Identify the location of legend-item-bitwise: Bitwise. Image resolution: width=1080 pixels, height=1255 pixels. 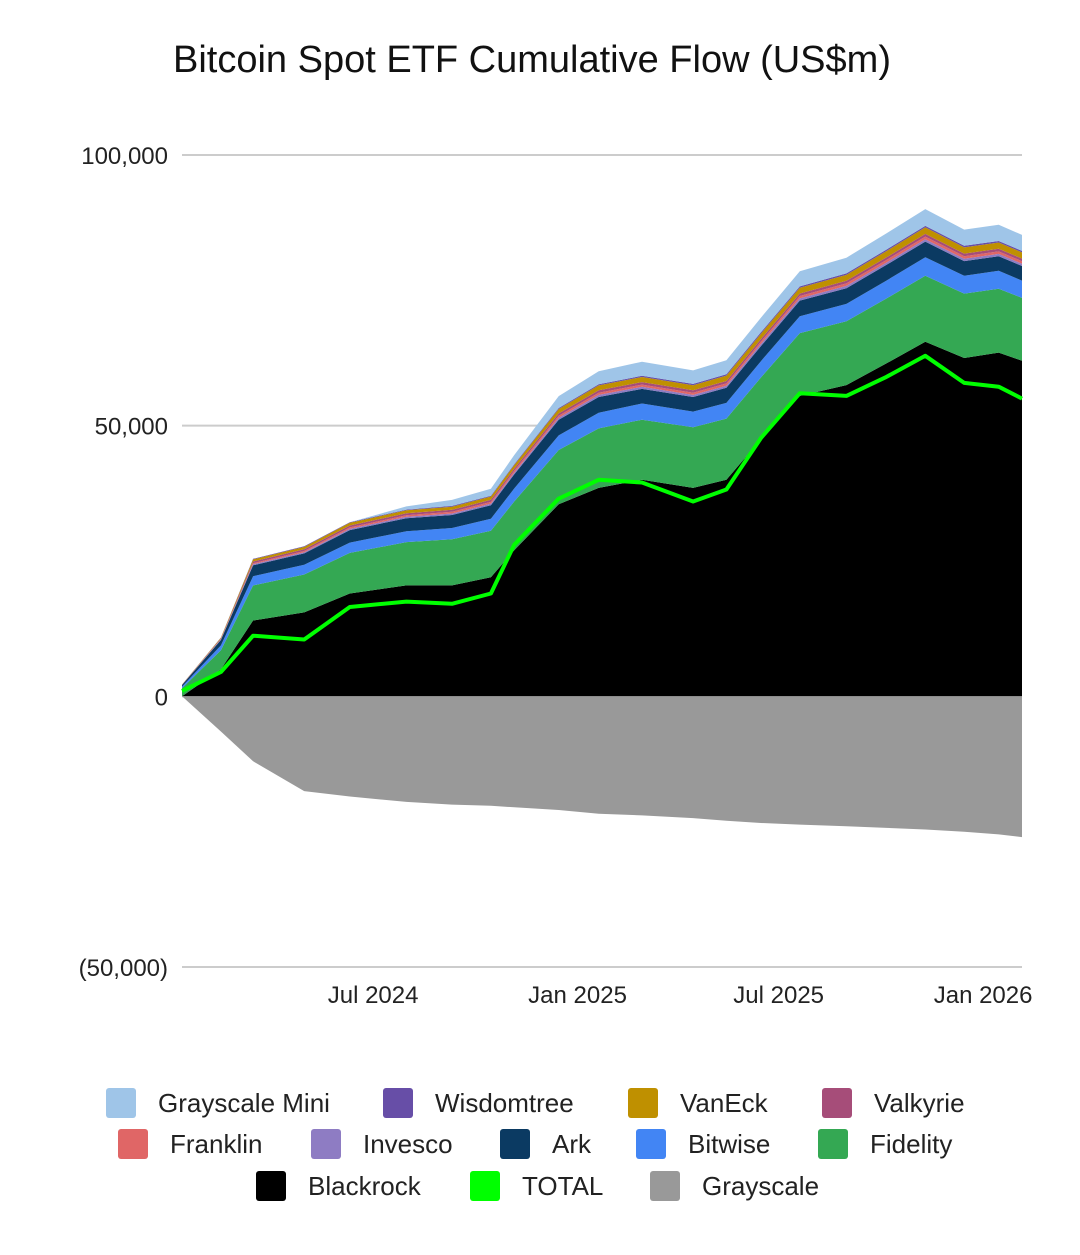
(703, 1144).